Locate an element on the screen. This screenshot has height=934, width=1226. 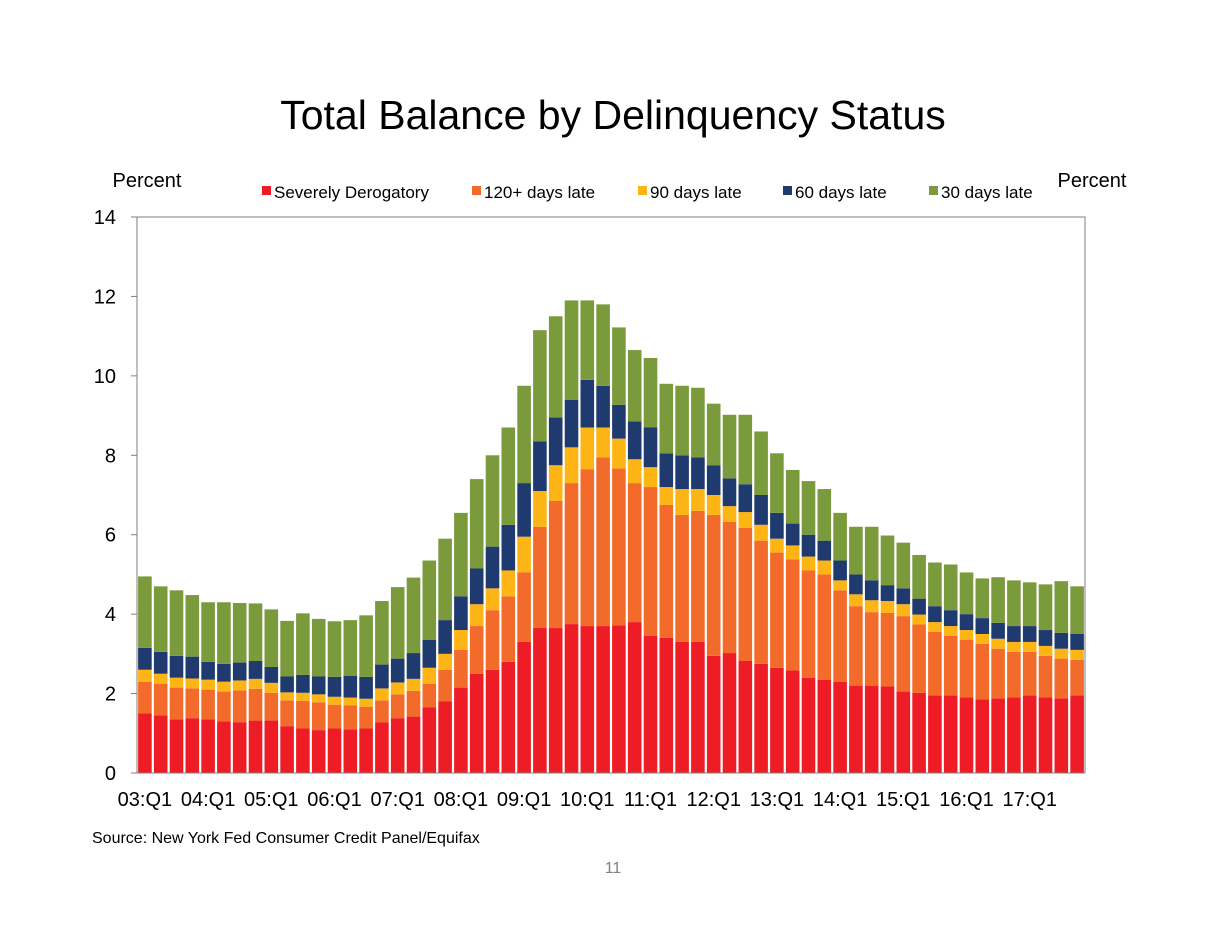
x-tick-label: 14:Q1 is located at coordinates (840, 800).